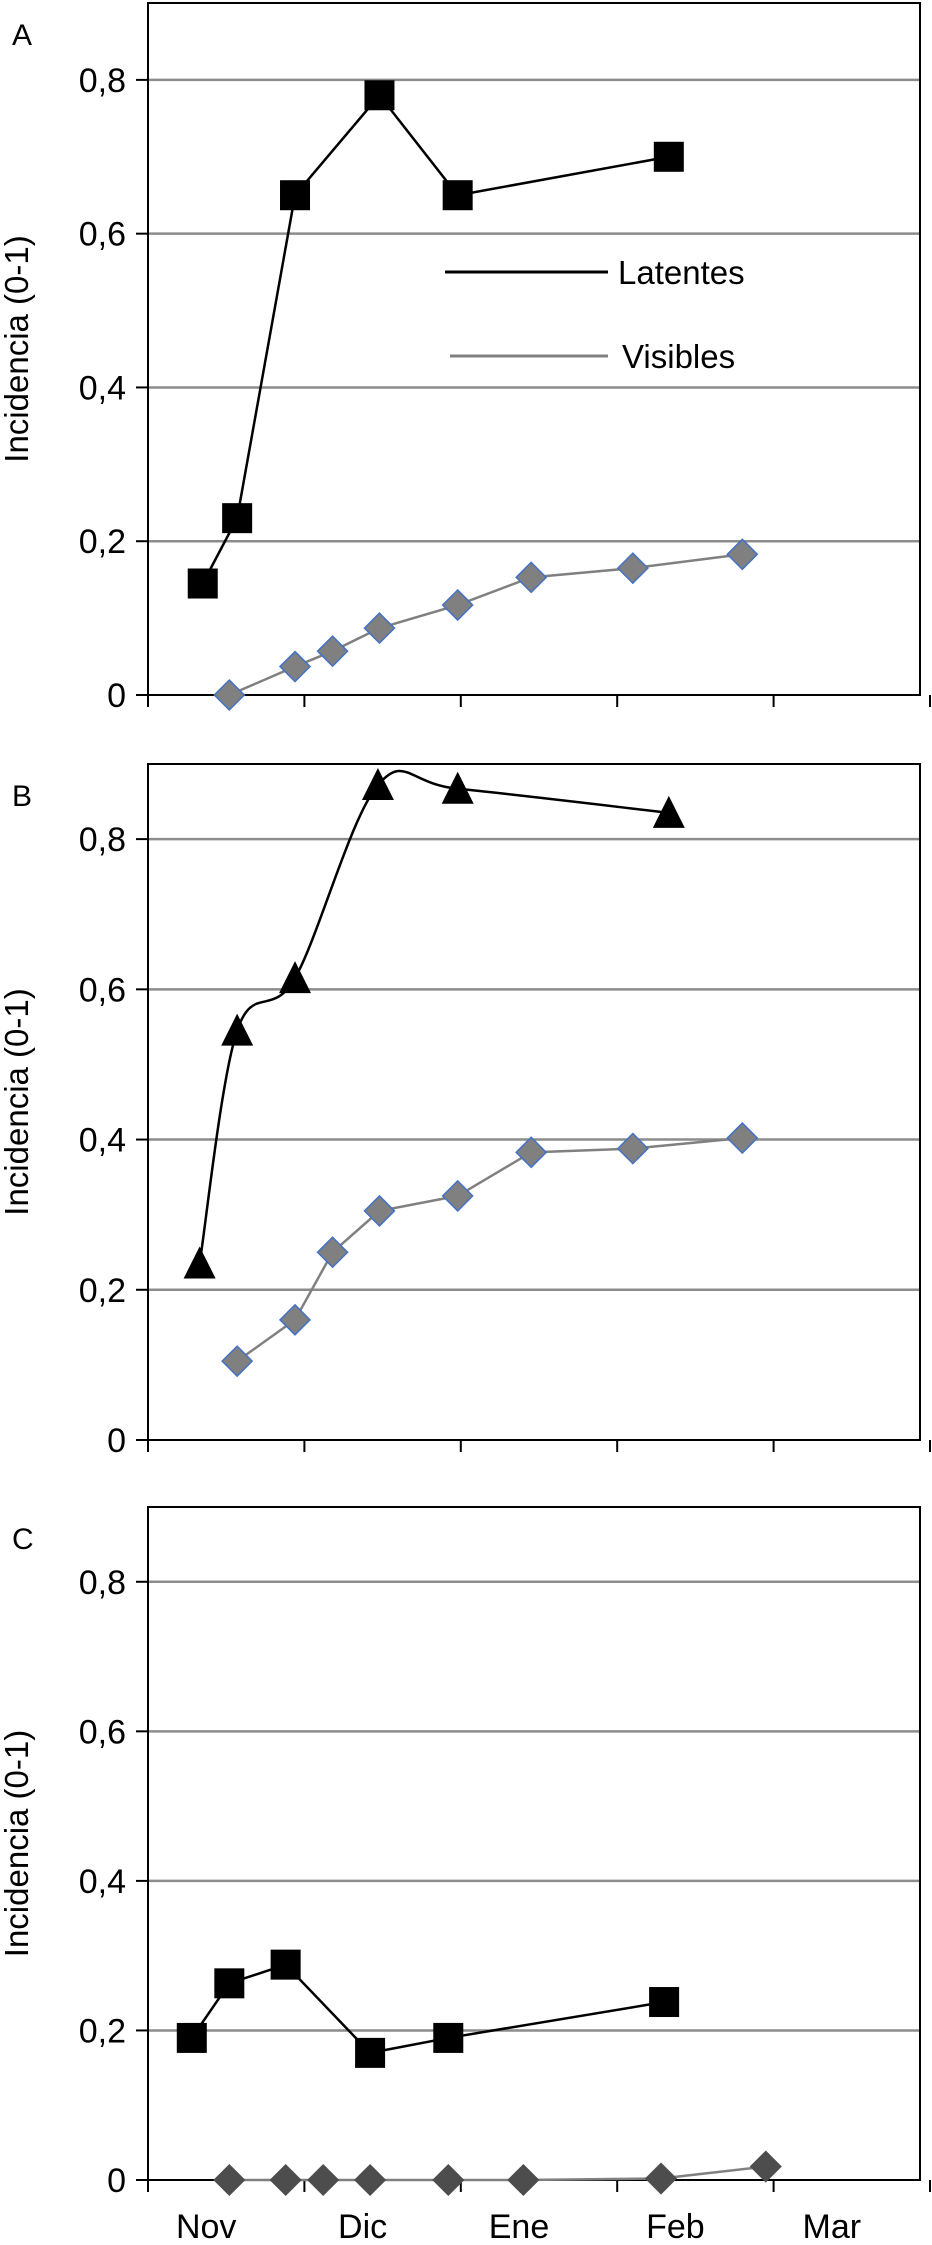  What do you see at coordinates (22, 35) in the screenshot?
I see `panel-label: A` at bounding box center [22, 35].